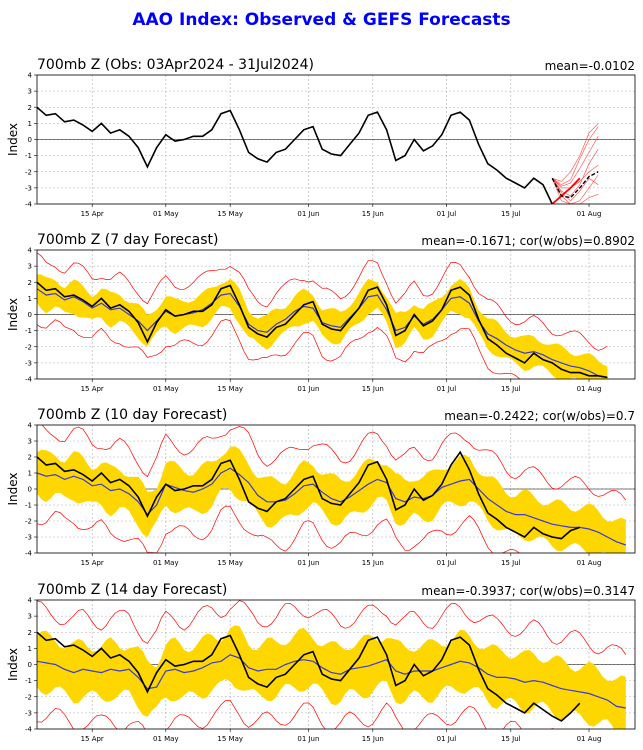 Image resolution: width=643 pixels, height=750 pixels. What do you see at coordinates (321, 20) in the screenshot?
I see `main-title: AAO Index: Observed & GEFS Forecasts` at bounding box center [321, 20].